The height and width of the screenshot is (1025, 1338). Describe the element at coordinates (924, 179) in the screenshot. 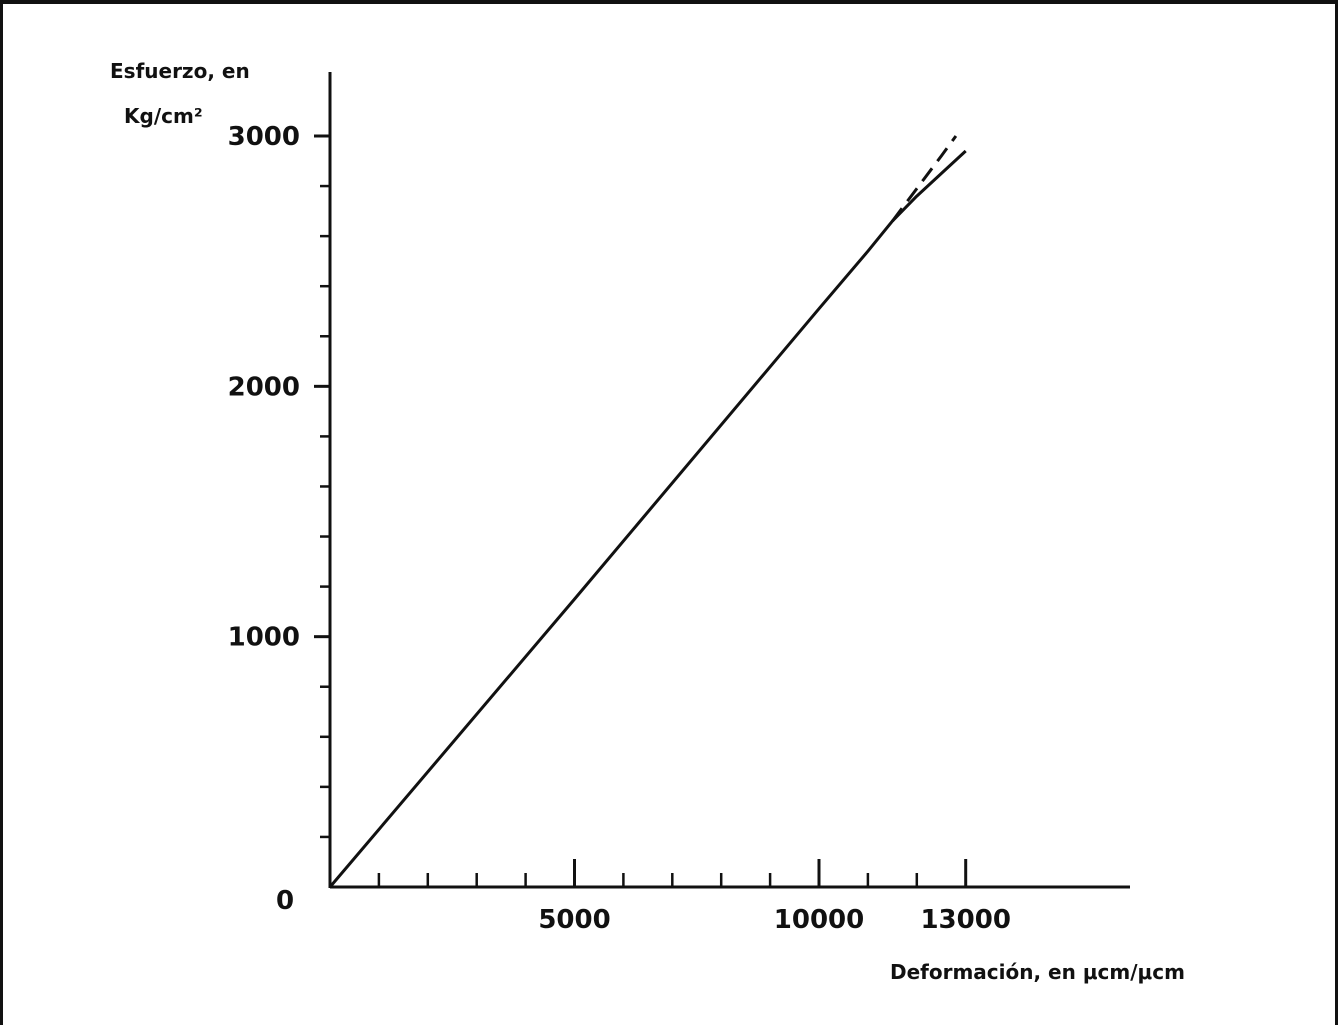

I see `dashed-extrapolation-line` at that location.